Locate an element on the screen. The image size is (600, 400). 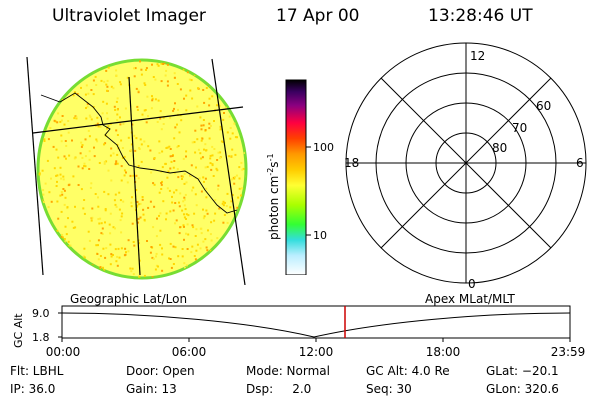
altitude-curve is located at coordinates (316, 325).